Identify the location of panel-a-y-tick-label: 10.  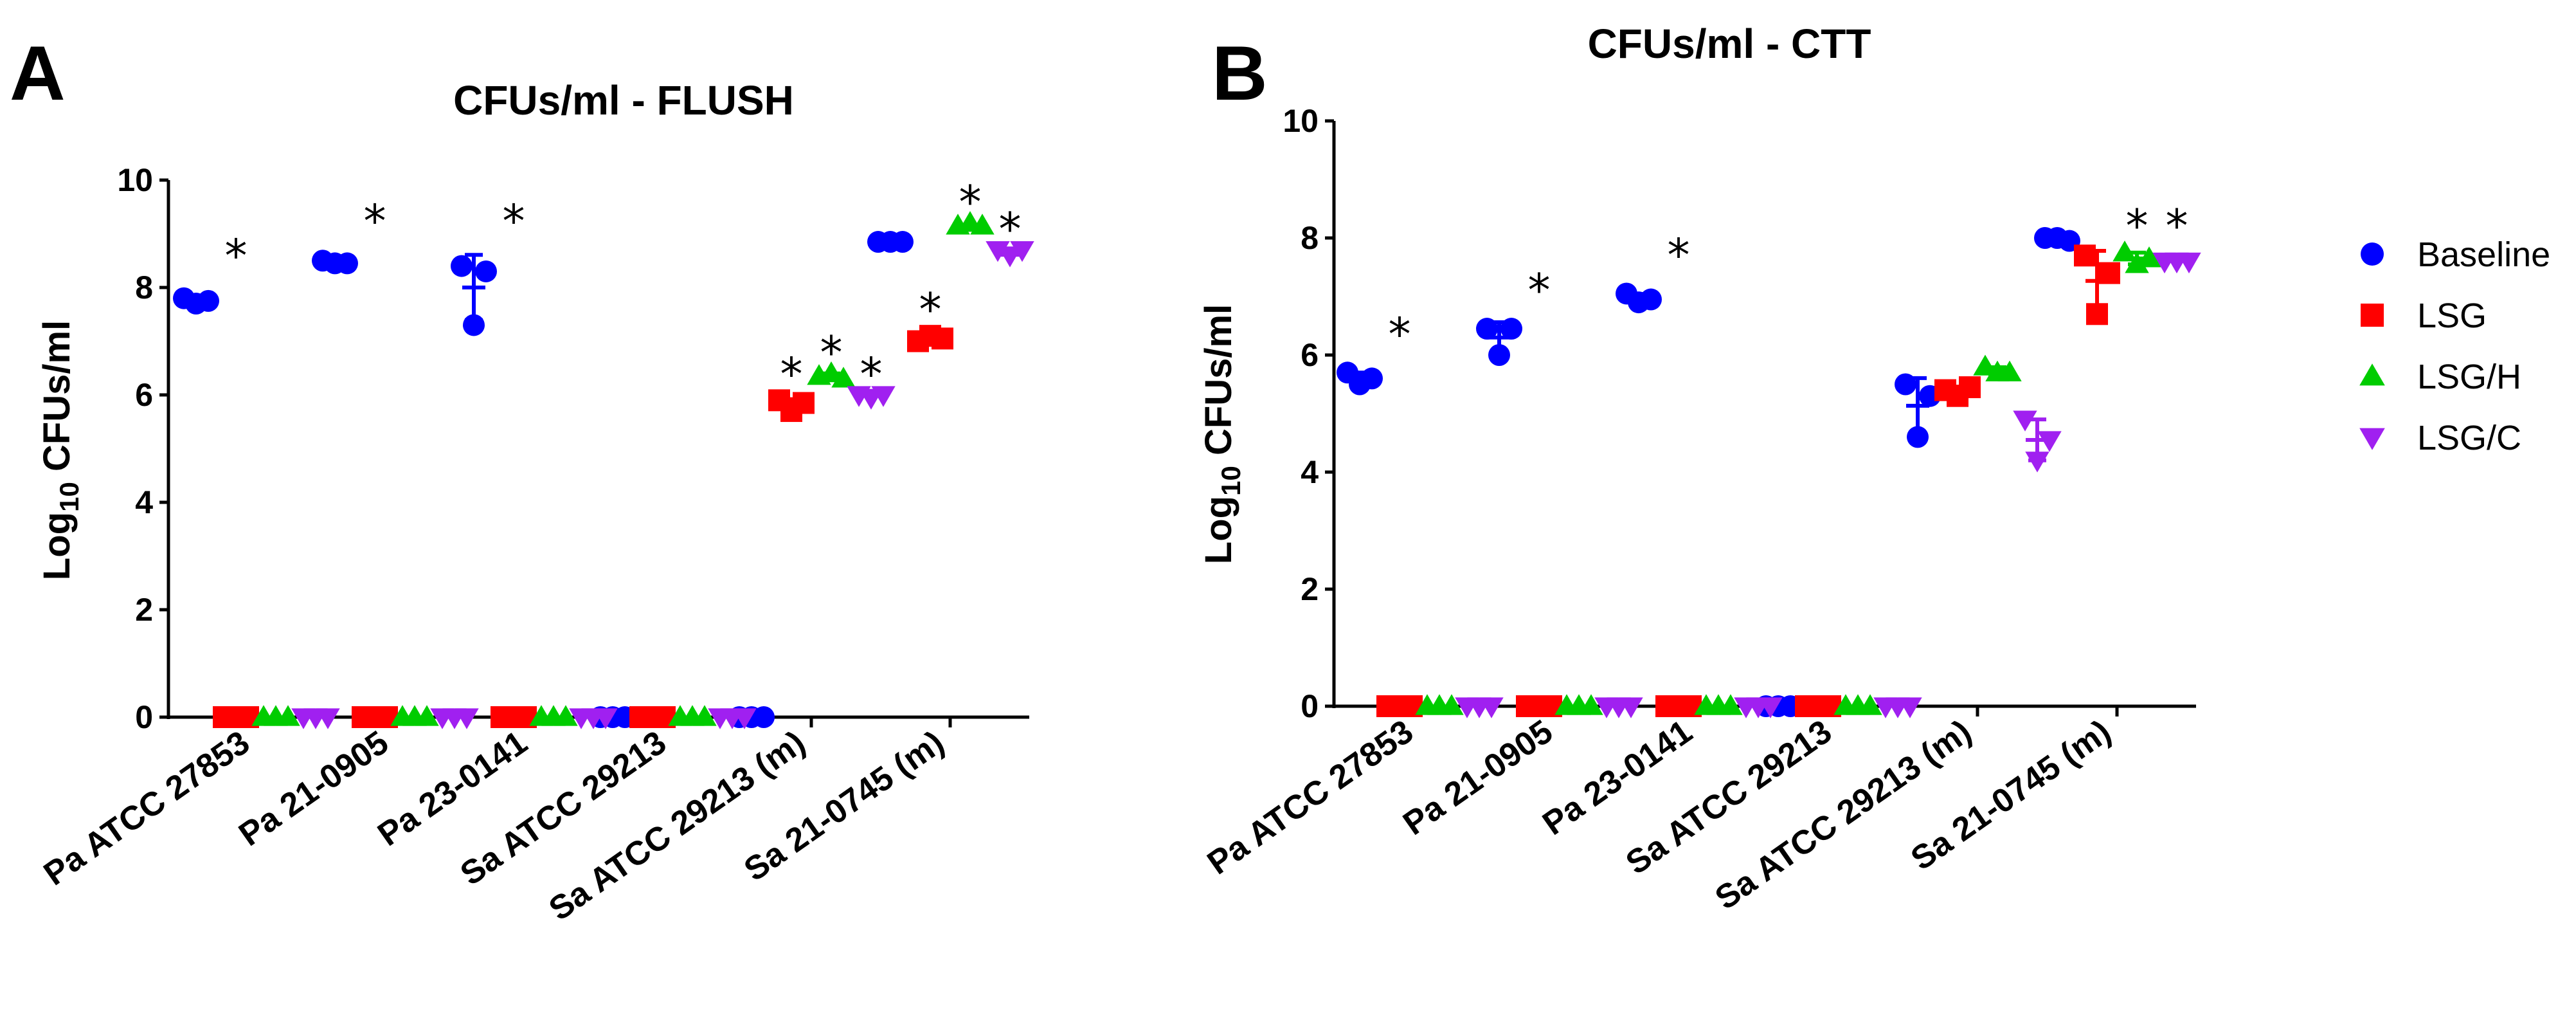
(135, 180).